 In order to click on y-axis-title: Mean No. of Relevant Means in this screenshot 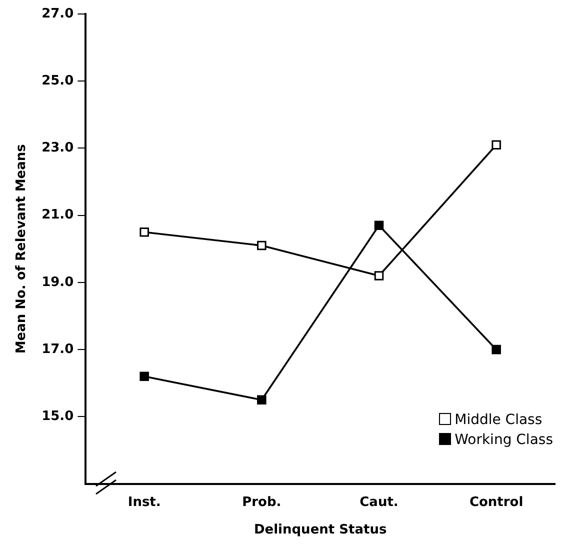, I will do `click(22, 249)`.